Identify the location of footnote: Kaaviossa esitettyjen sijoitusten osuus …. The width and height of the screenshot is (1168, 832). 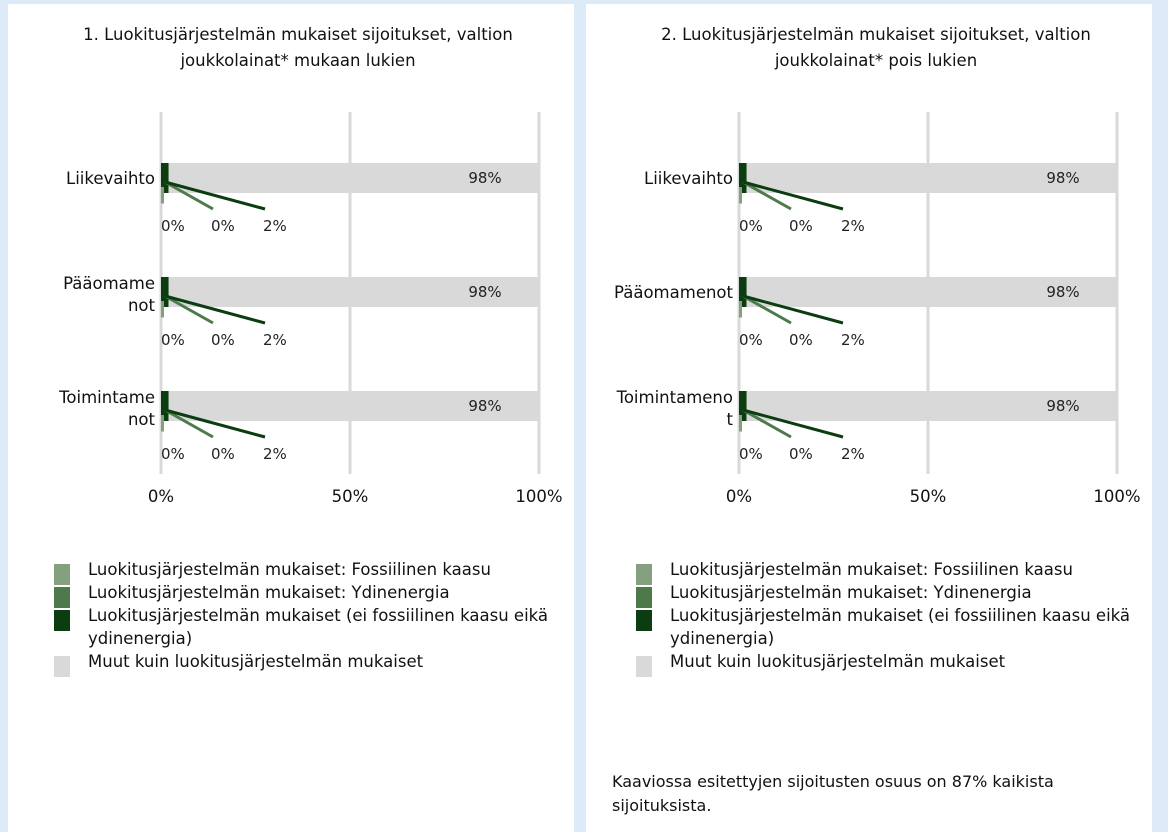
(833, 793).